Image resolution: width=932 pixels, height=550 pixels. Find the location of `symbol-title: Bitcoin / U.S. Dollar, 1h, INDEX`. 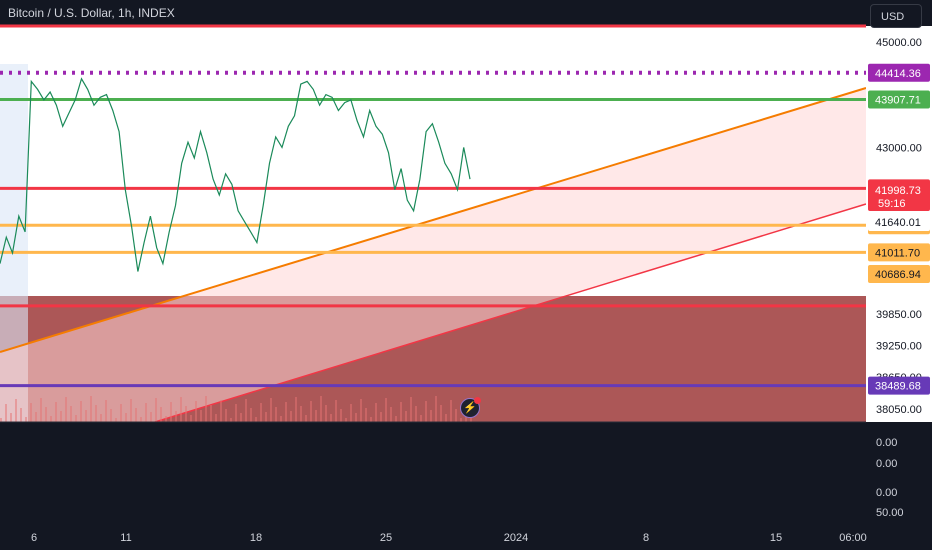

symbol-title: Bitcoin / U.S. Dollar, 1h, INDEX is located at coordinates (91, 13).